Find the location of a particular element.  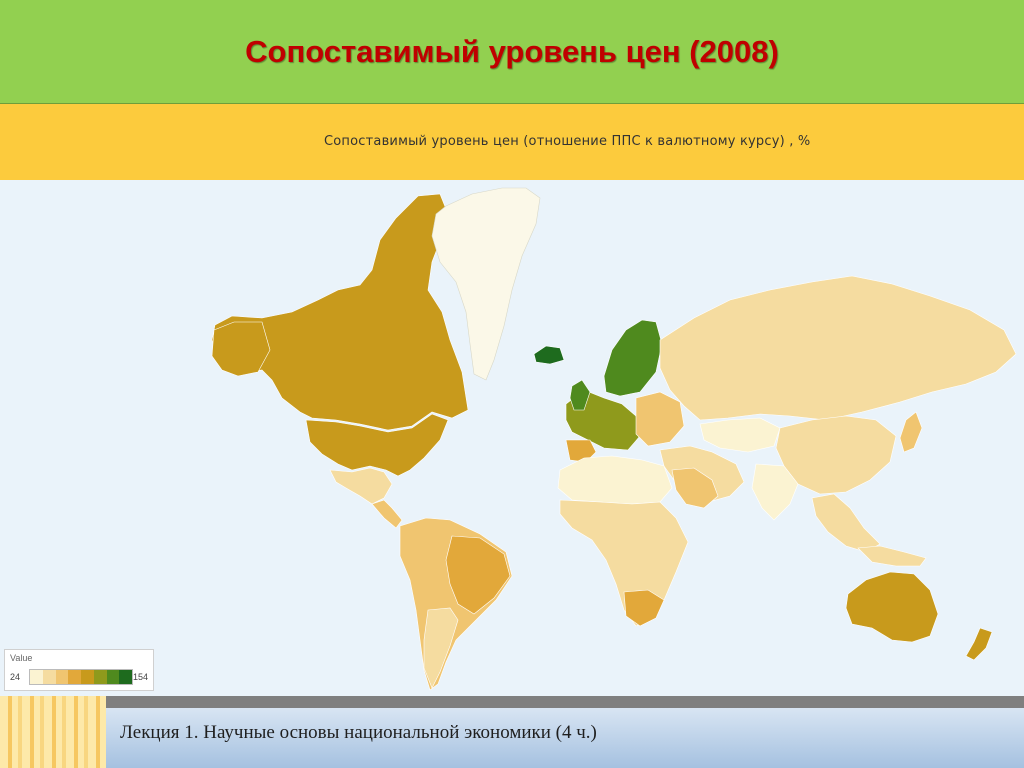

region-sub-saharan-africa is located at coordinates (624, 563).